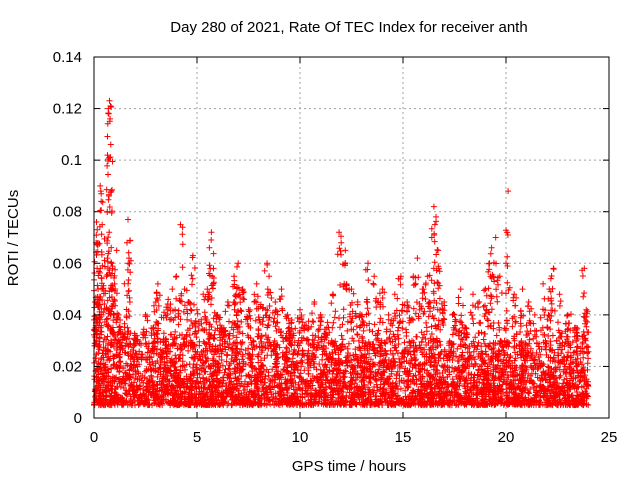  What do you see at coordinates (67, 212) in the screenshot?
I see `y-tick-label: 0.08` at bounding box center [67, 212].